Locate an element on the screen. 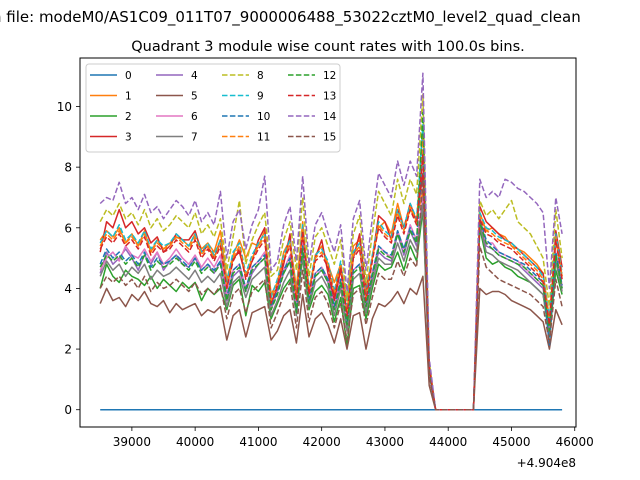 This screenshot has height=480, width=640. y-tick-label-6: 6 is located at coordinates (68, 228).